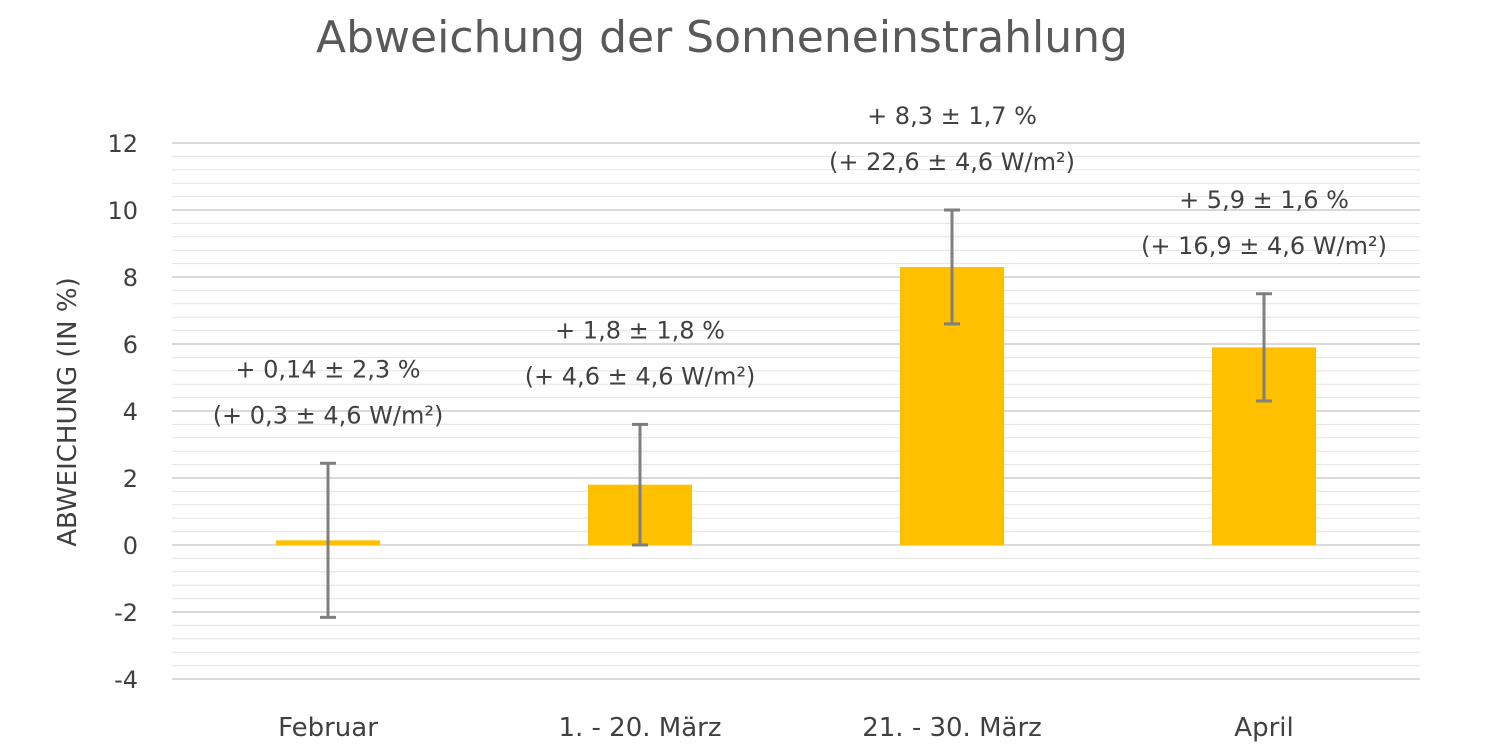  What do you see at coordinates (130, 546) in the screenshot?
I see `y-tick-label: 0` at bounding box center [130, 546].